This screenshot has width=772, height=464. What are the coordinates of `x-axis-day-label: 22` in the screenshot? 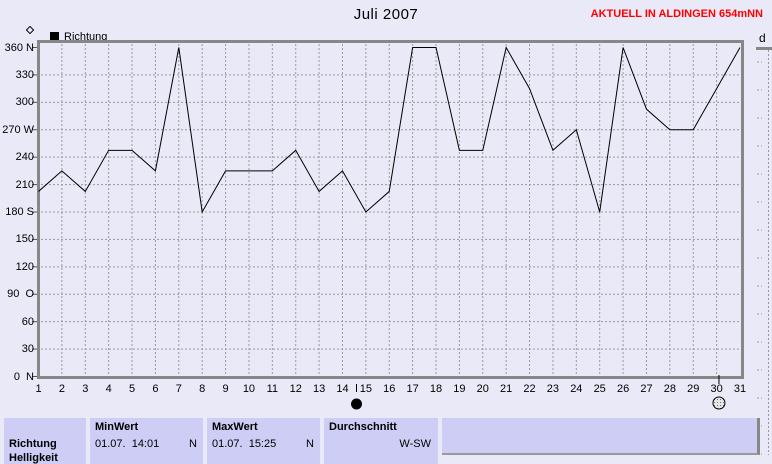 It's located at (529, 389).